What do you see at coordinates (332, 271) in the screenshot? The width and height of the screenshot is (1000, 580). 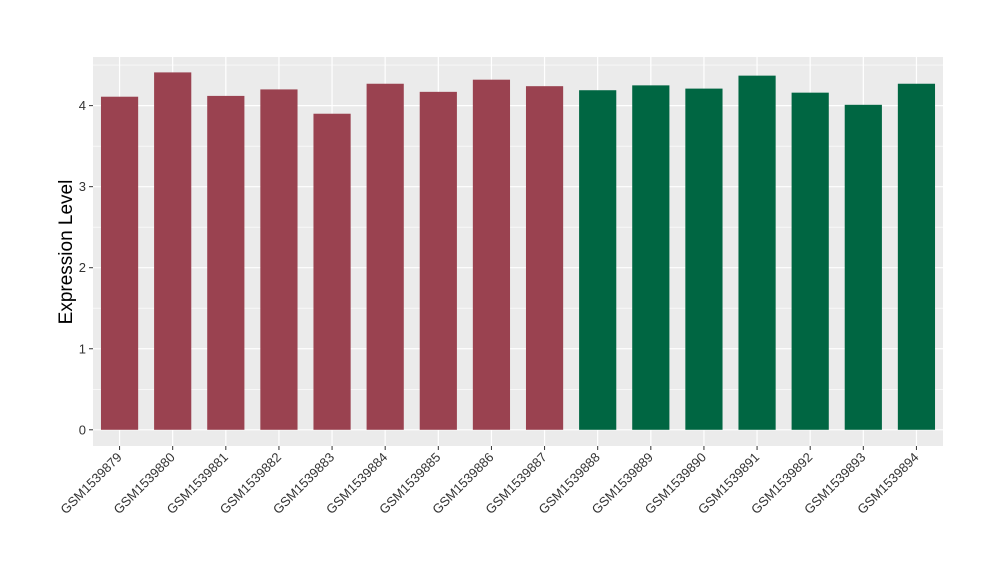 I see `bar-gsm1539883` at bounding box center [332, 271].